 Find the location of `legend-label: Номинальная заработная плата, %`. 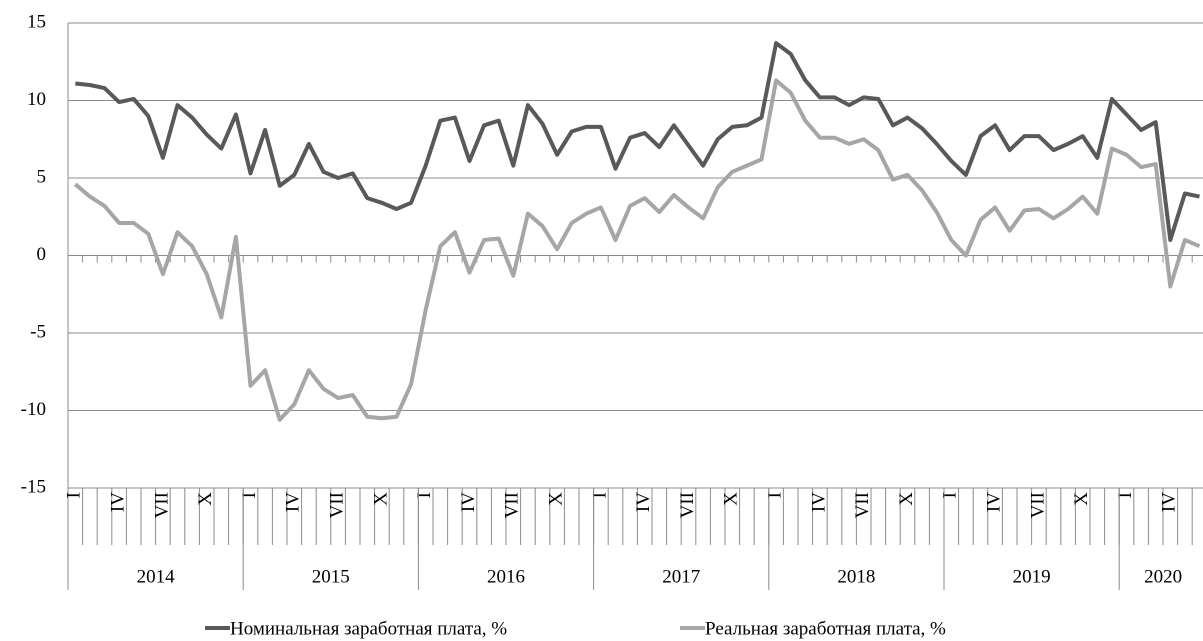

legend-label: Номинальная заработная плата, % is located at coordinates (368, 628).